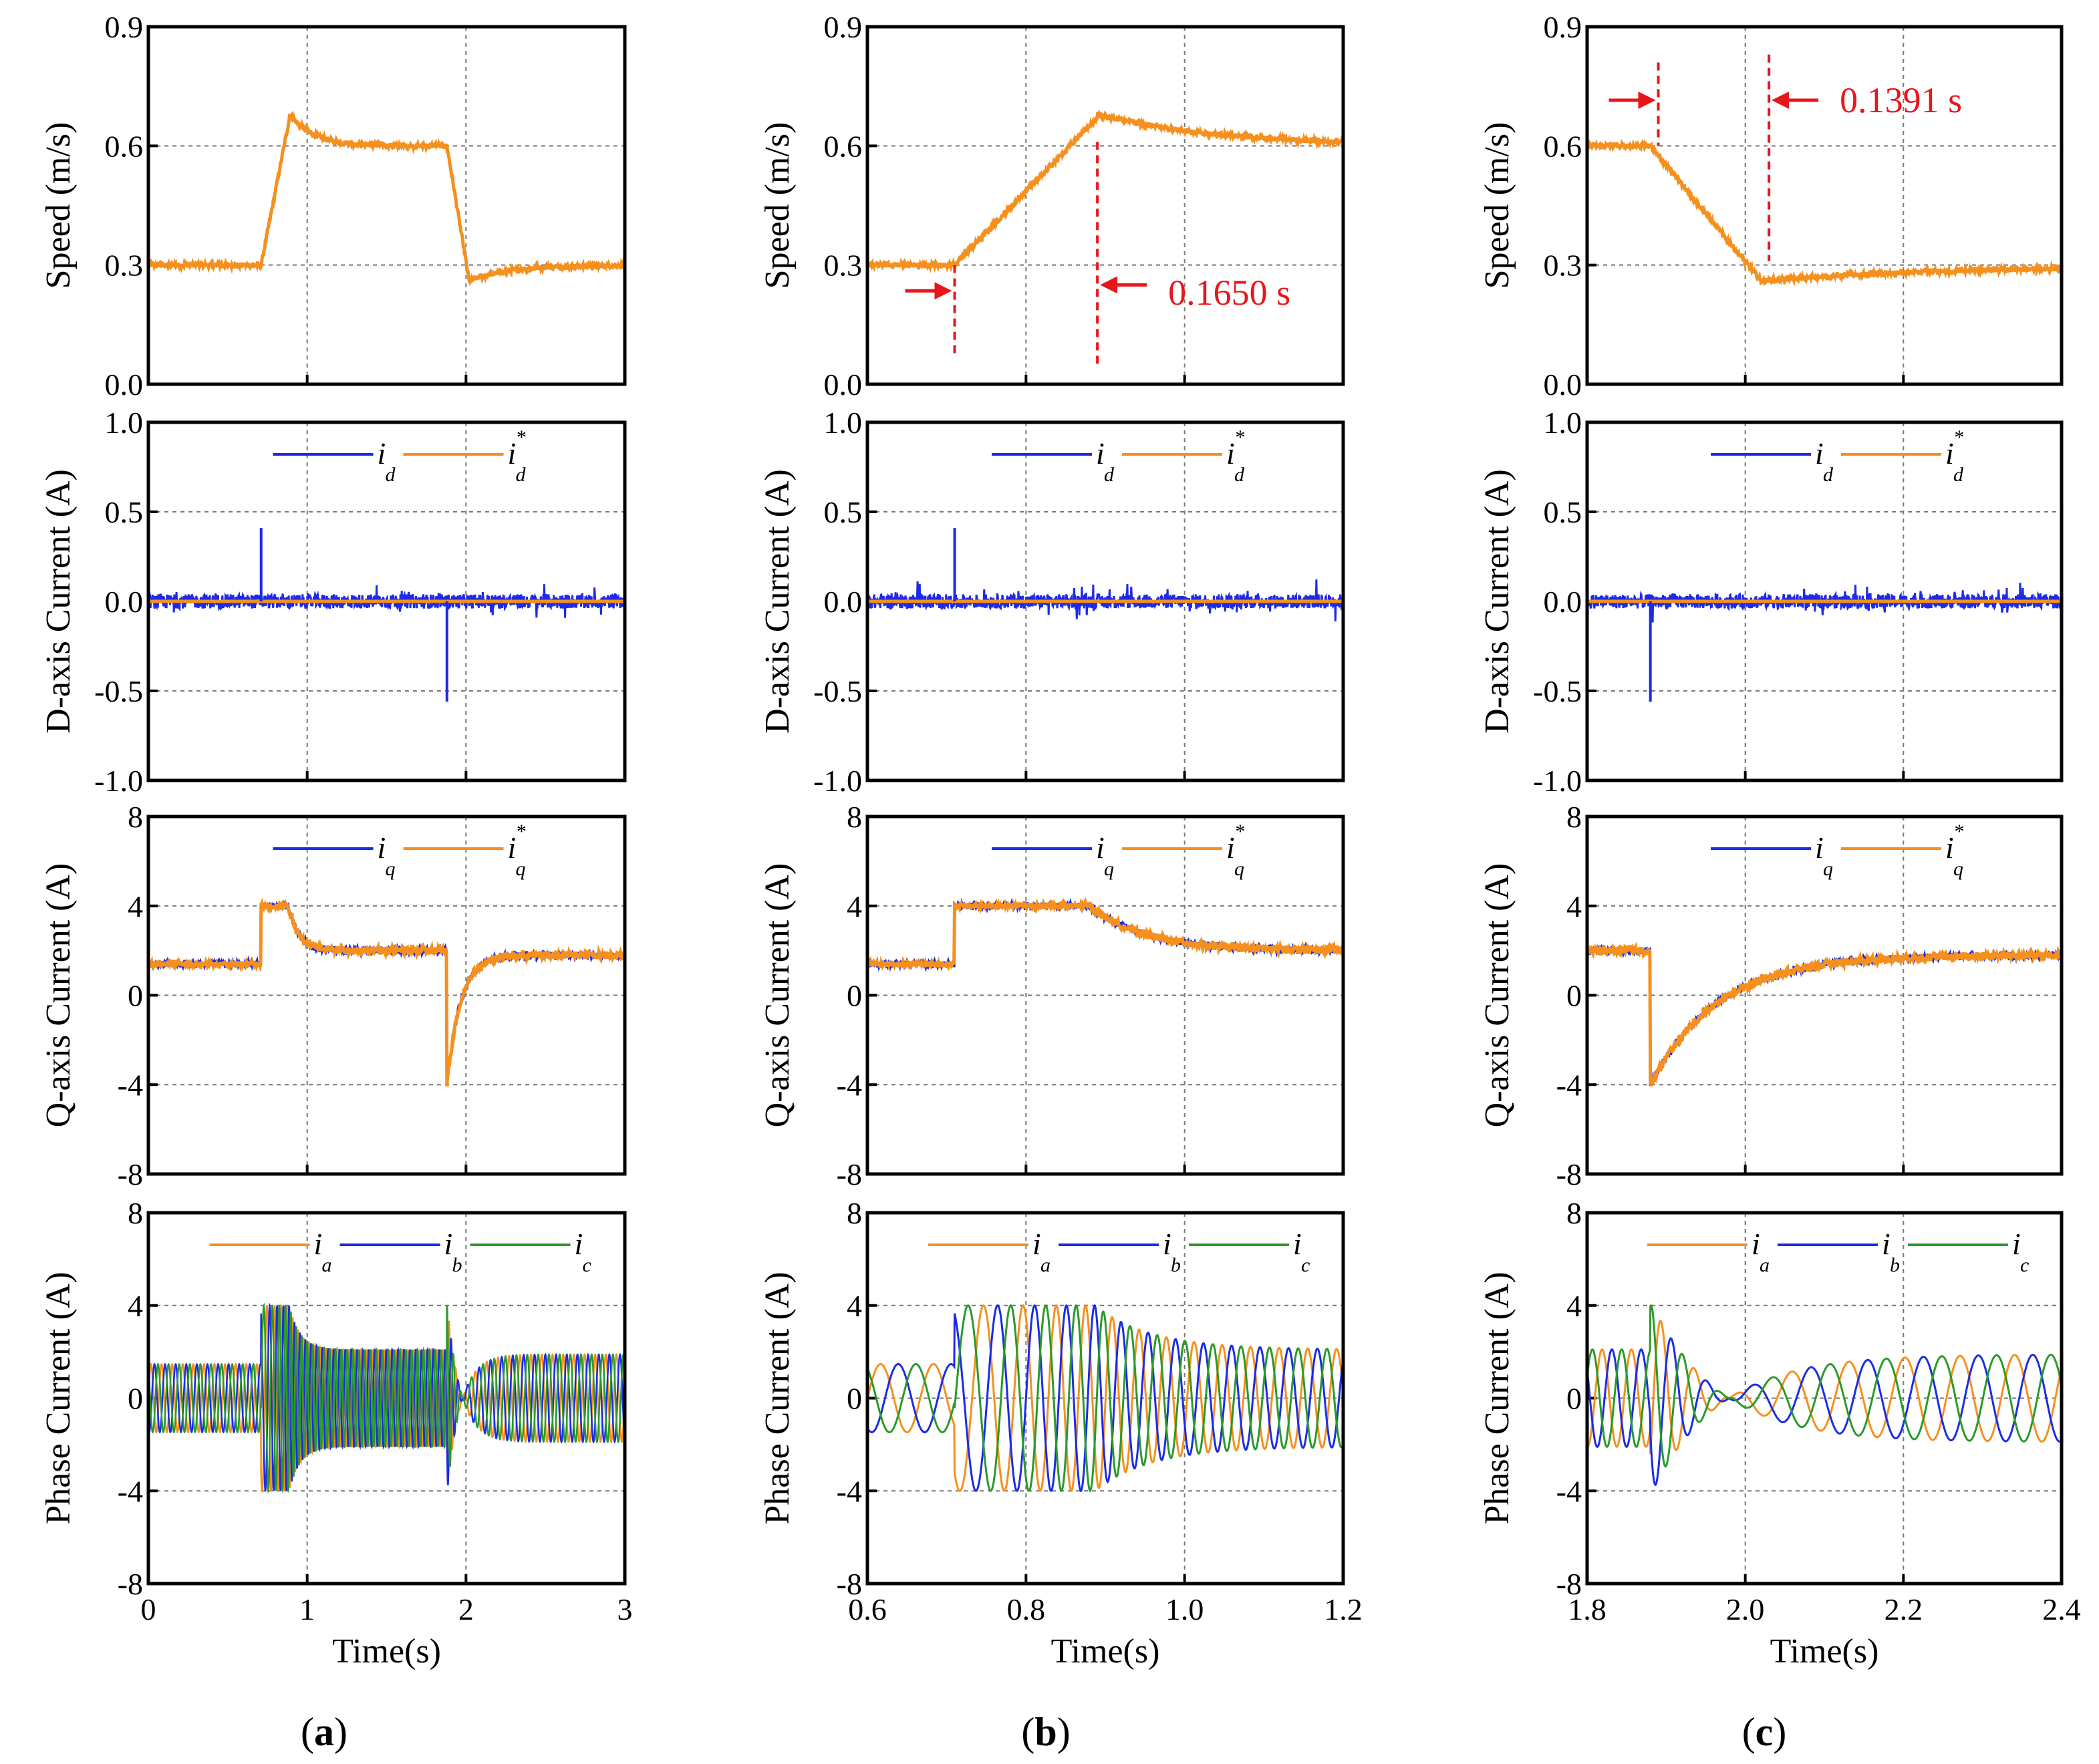  What do you see at coordinates (391, 869) in the screenshot?
I see `legend-sub-0: q` at bounding box center [391, 869].